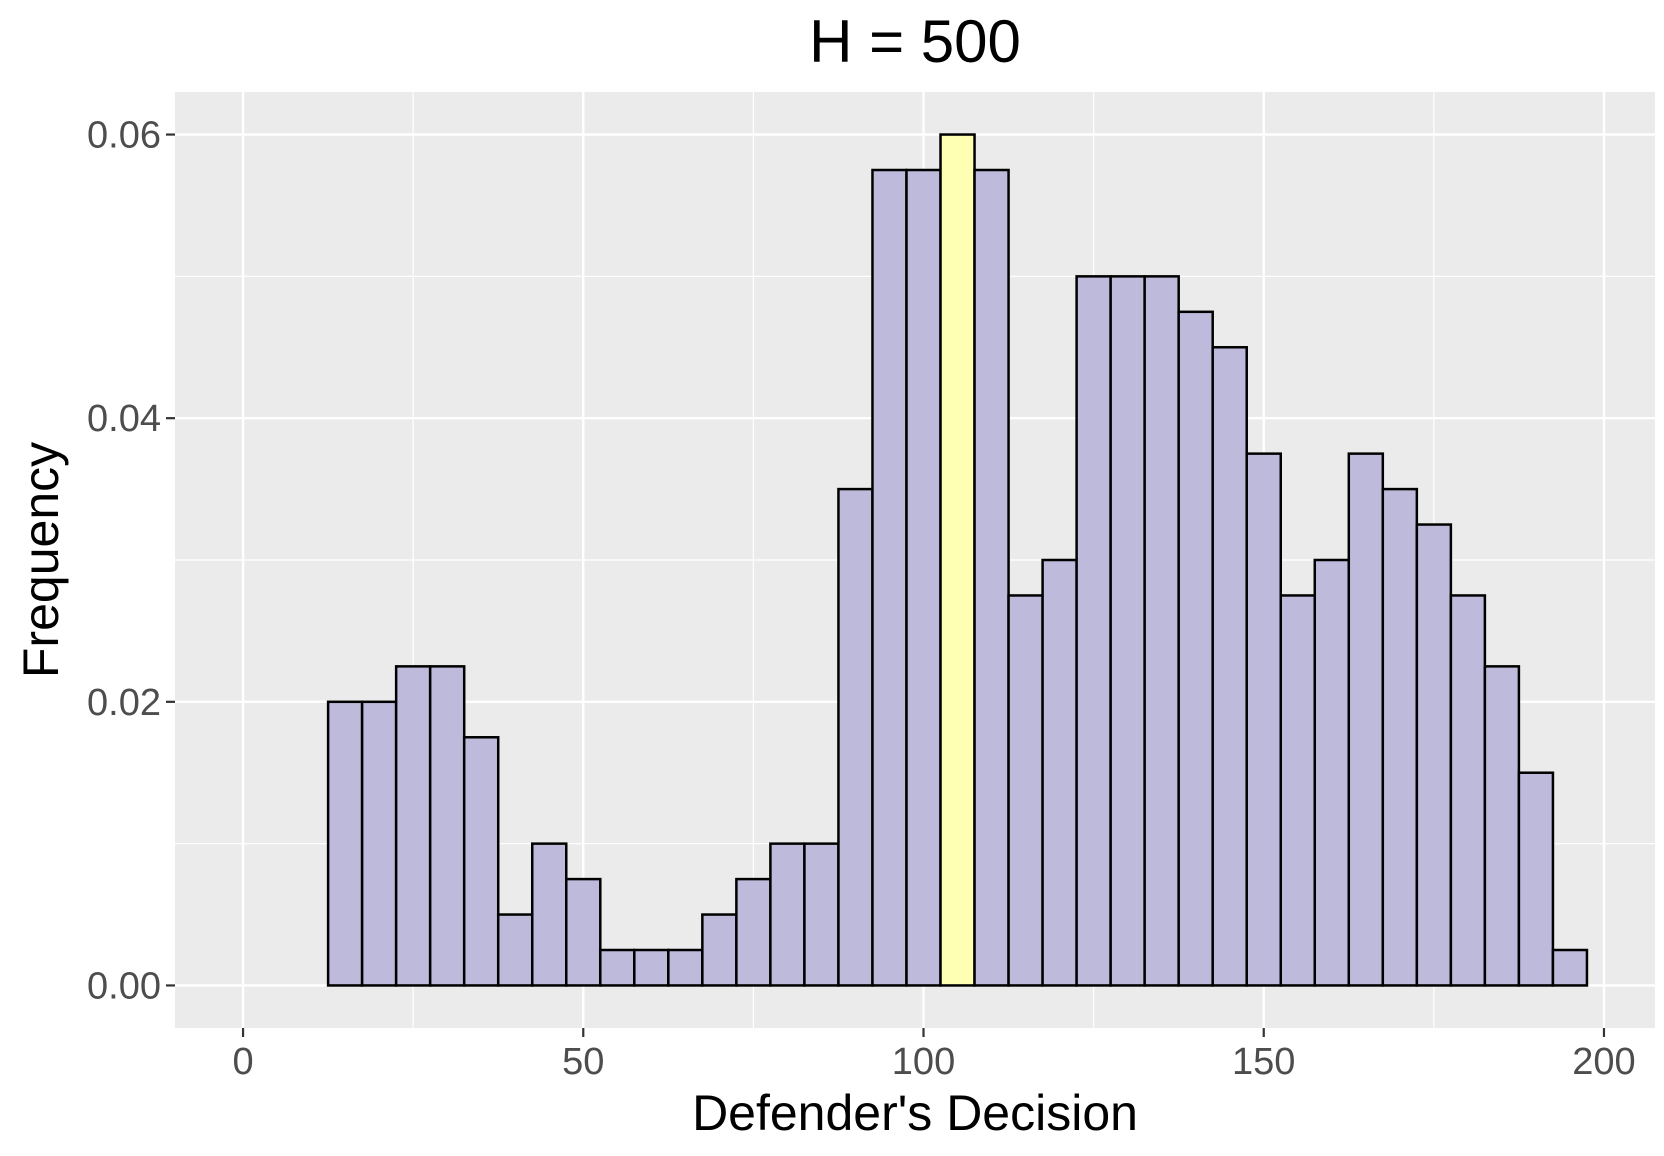  I want to click on highlighted-bar, so click(957, 560).